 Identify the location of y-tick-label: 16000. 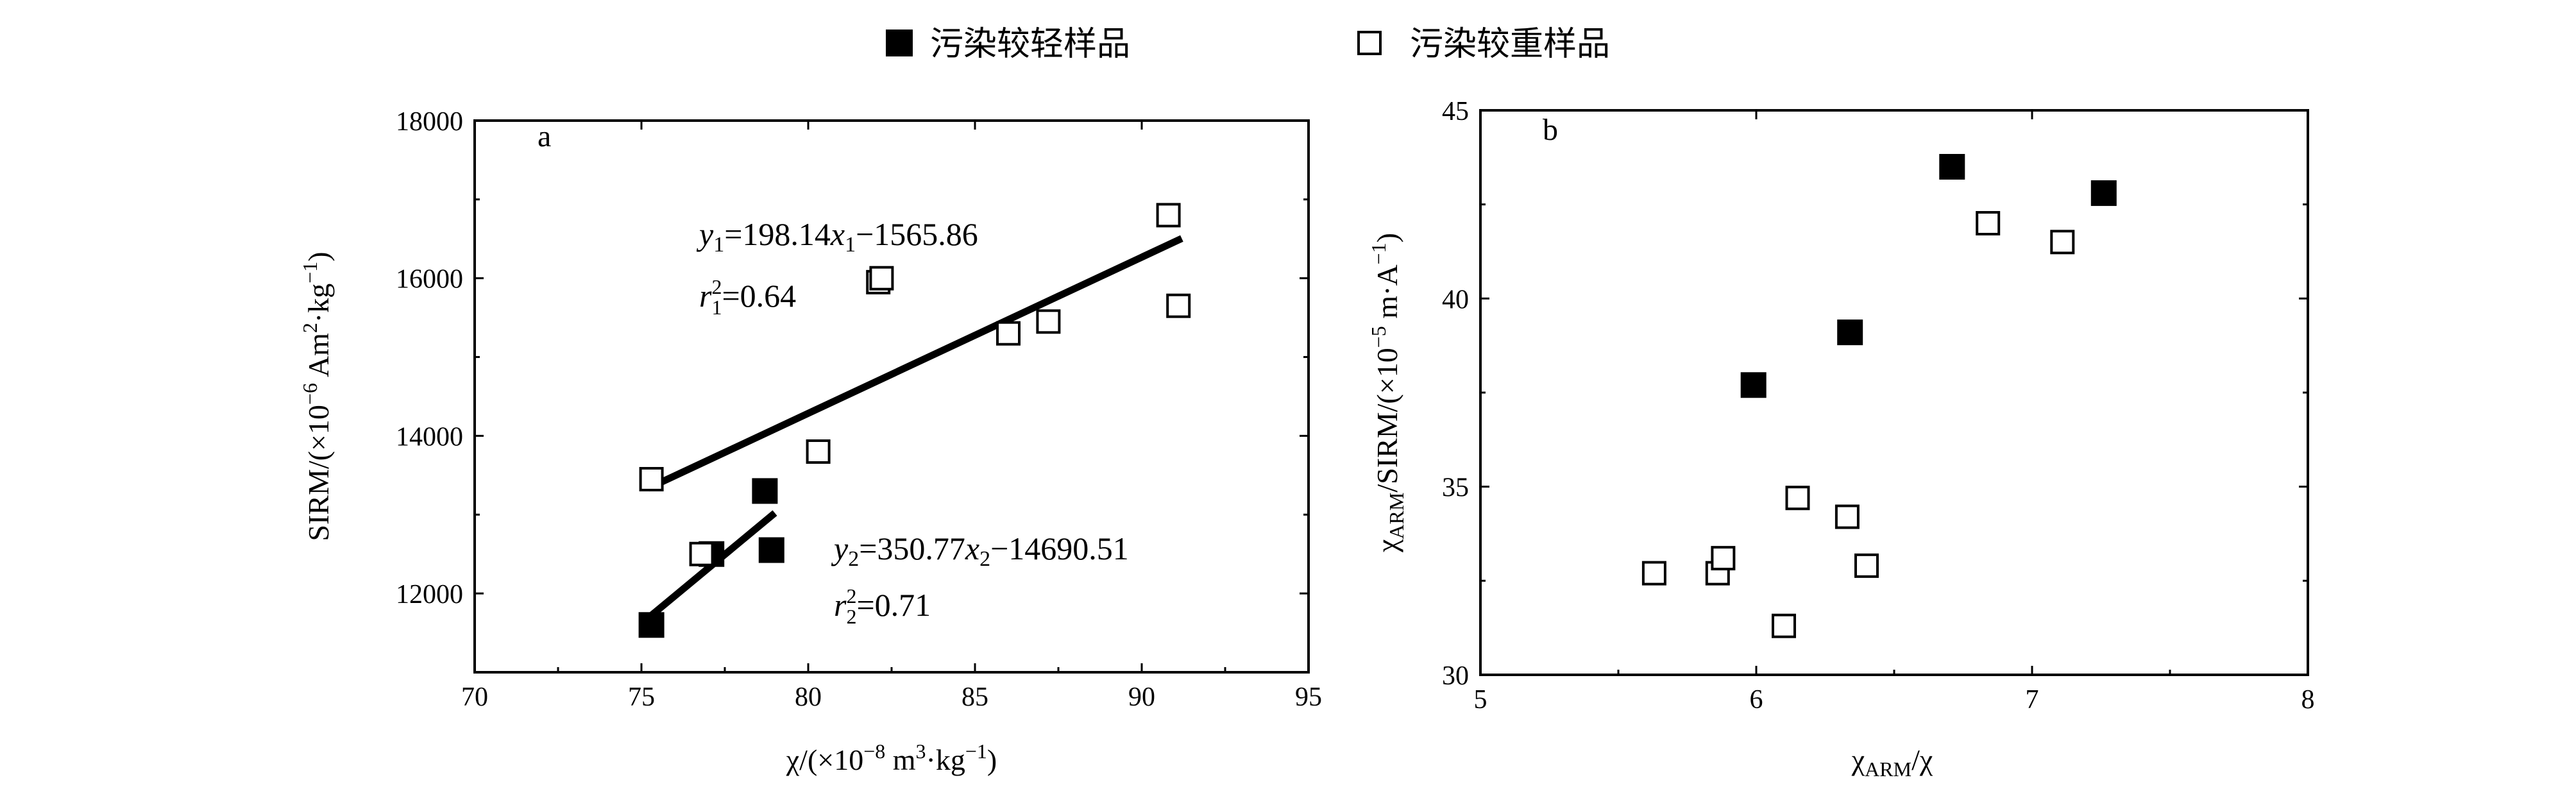
(429, 279).